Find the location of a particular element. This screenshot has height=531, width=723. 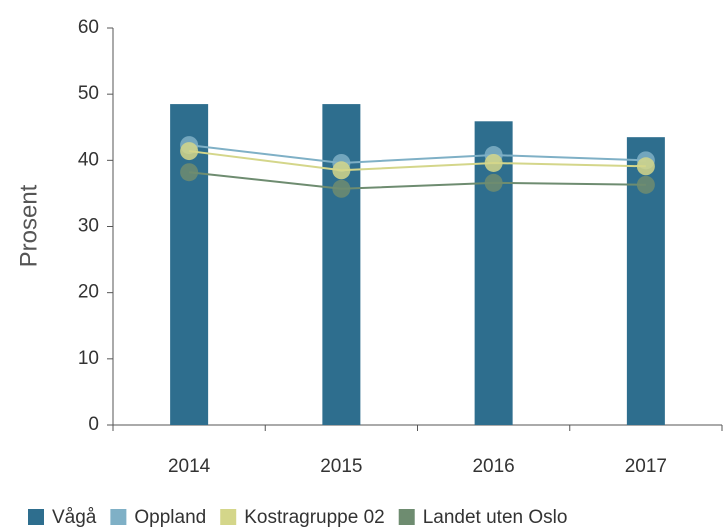

y-tick-label: 30 is located at coordinates (88, 226).